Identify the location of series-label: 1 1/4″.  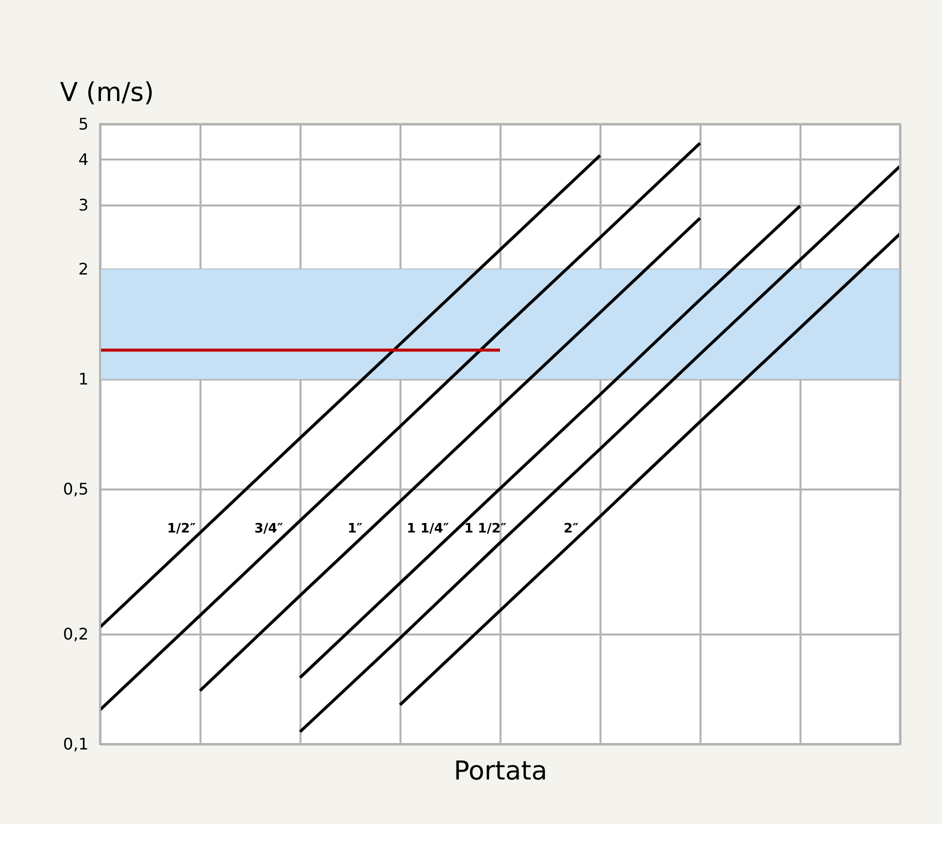
(428, 528).